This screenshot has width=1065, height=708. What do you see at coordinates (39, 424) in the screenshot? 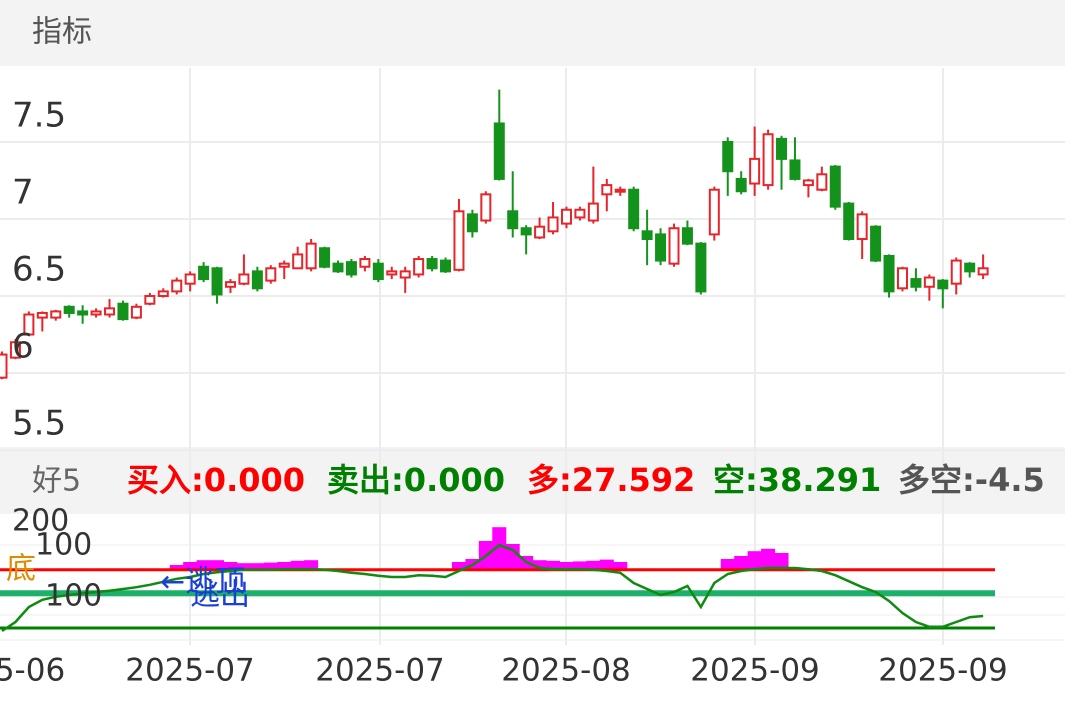
I see `y-tick-label: 5.5` at bounding box center [39, 424].